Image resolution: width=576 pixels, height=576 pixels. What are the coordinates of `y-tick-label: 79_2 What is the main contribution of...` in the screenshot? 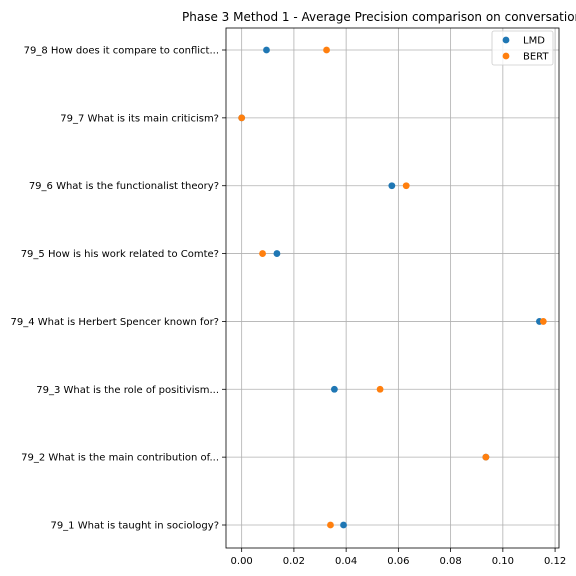 It's located at (120, 458).